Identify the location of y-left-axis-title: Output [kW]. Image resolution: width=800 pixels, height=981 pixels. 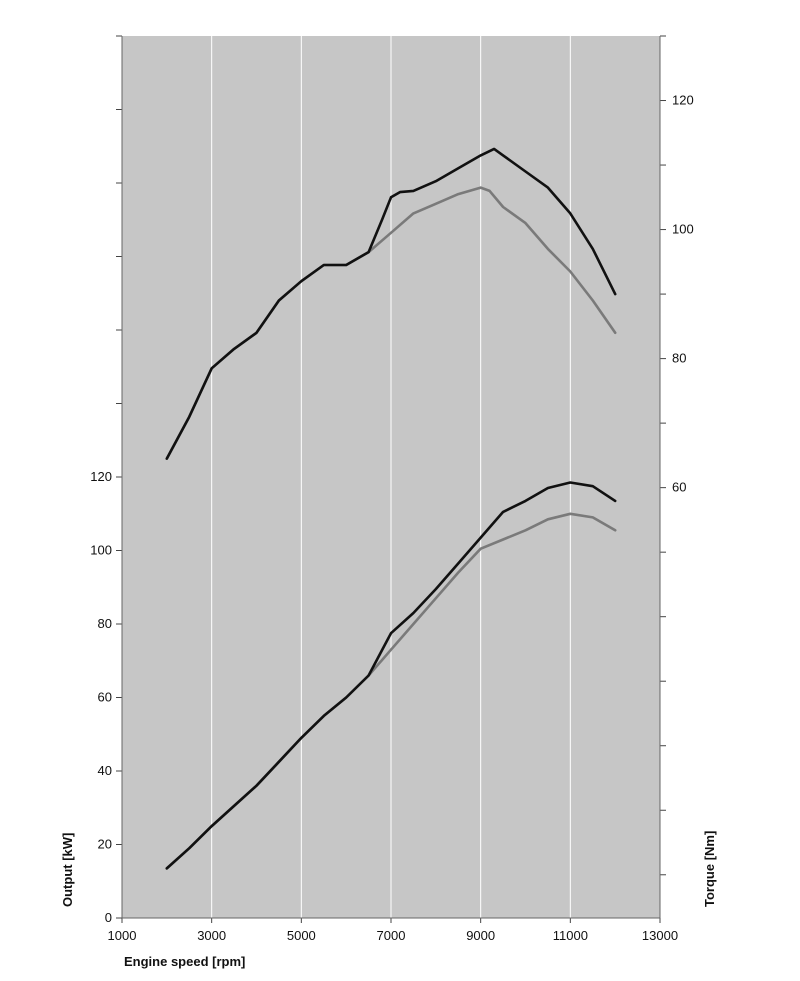
(67, 870).